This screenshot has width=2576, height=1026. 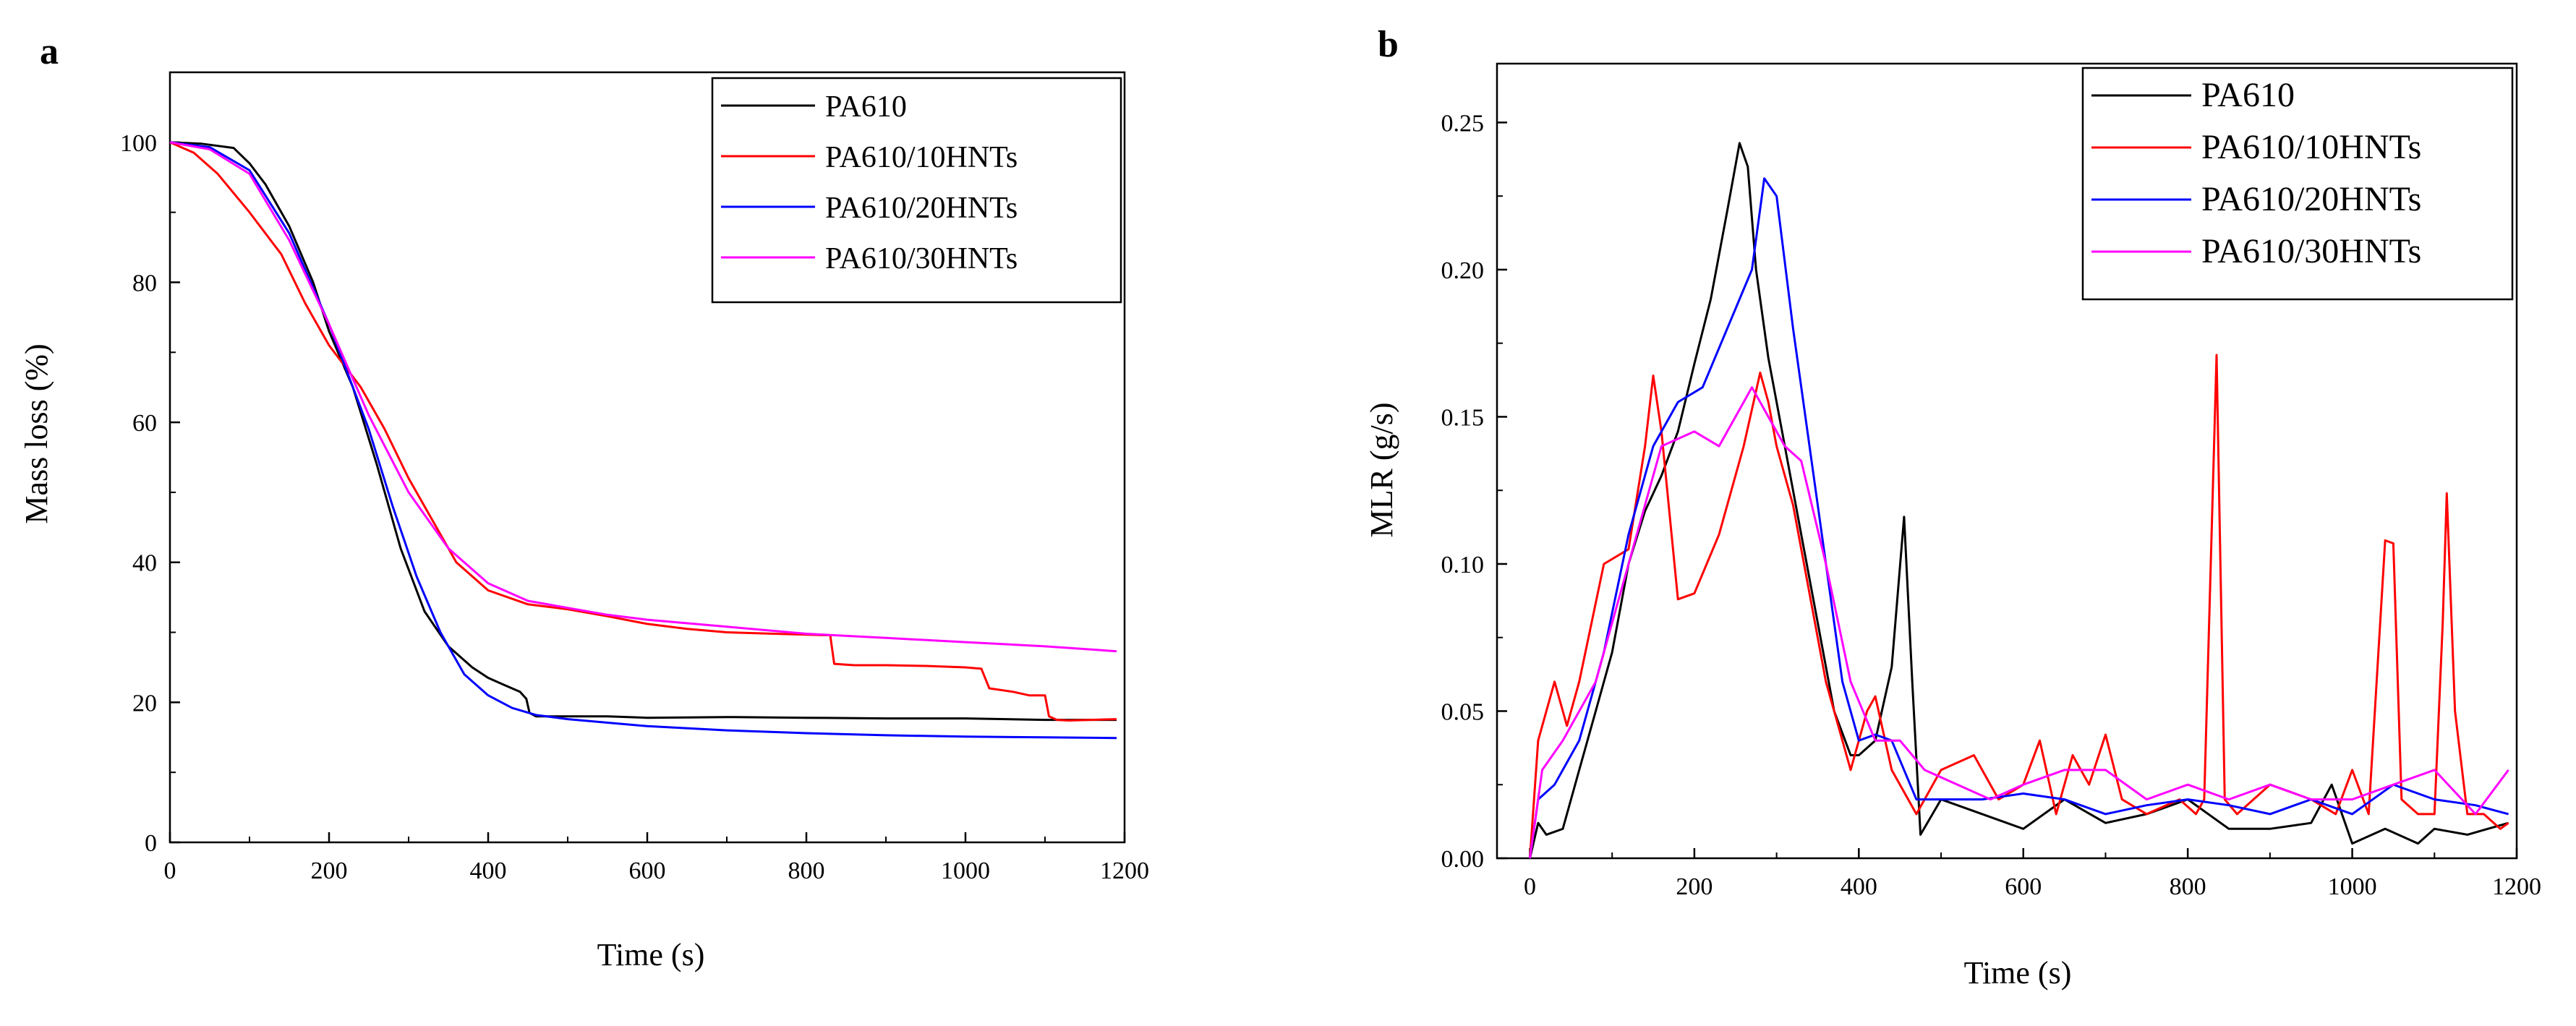 I want to click on y-tick-label: 0.25, so click(x=1463, y=123).